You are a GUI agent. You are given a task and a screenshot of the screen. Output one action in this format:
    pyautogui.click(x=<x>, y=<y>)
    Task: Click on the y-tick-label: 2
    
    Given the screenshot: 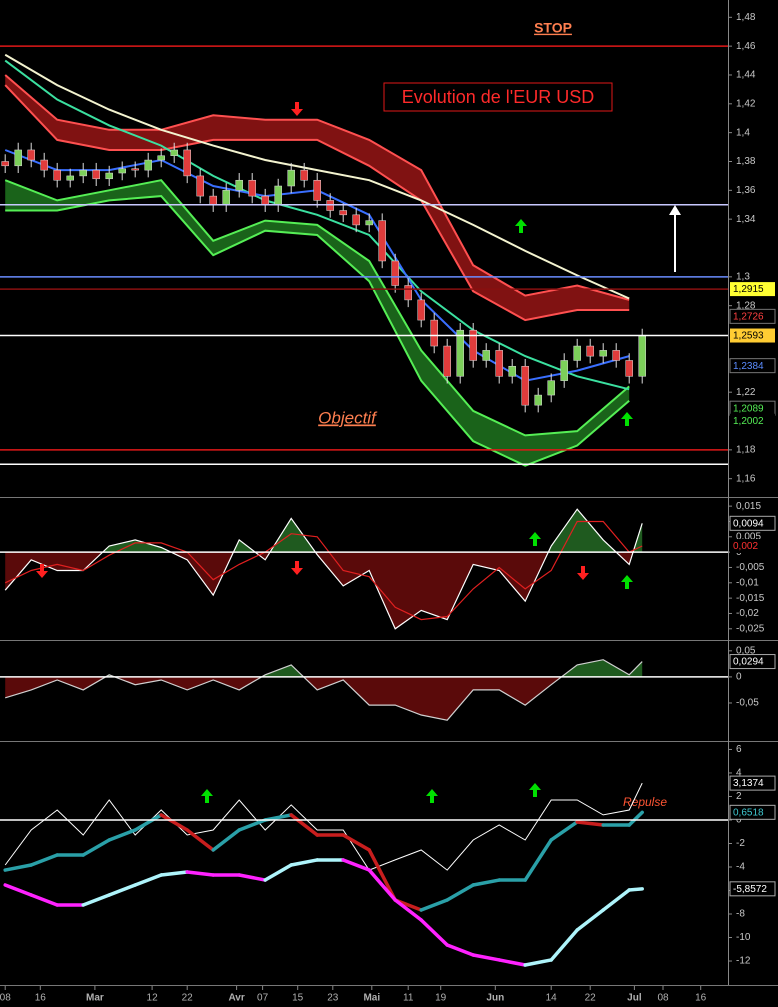 What is the action you would take?
    pyautogui.click(x=739, y=796)
    